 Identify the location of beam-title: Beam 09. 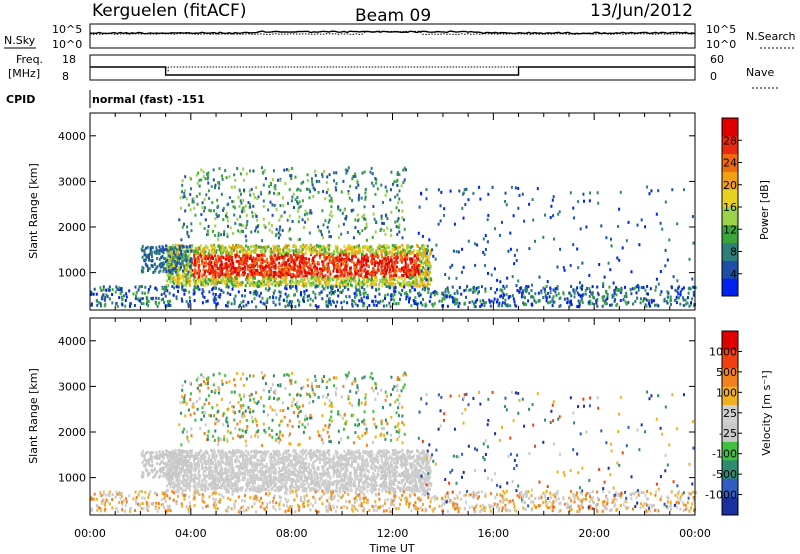
(393, 16).